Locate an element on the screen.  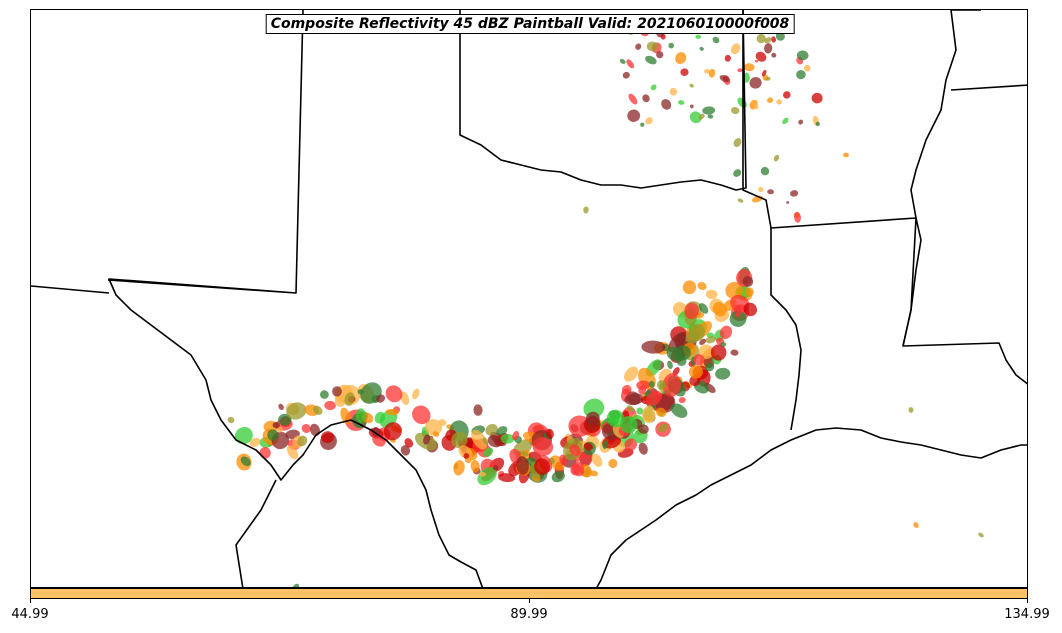
mississippi-river is located at coordinates (929, 178).